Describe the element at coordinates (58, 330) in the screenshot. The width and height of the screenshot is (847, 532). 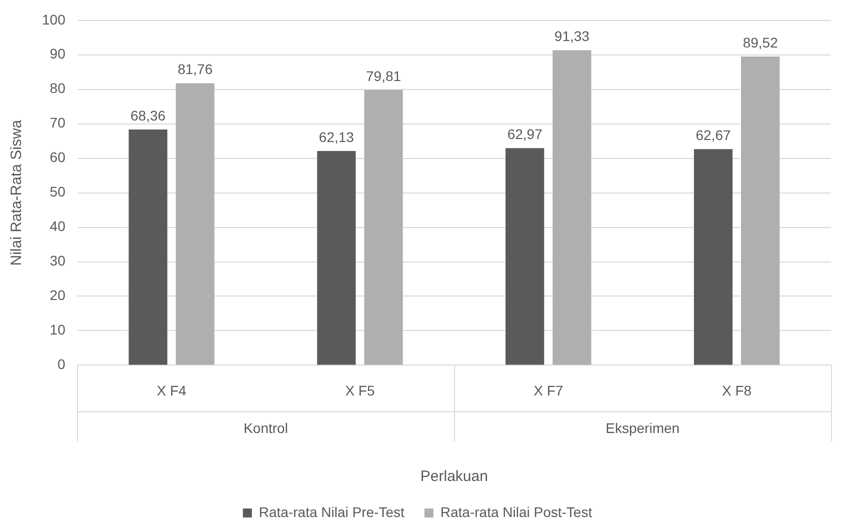
I see `y-tick-label: 10` at that location.